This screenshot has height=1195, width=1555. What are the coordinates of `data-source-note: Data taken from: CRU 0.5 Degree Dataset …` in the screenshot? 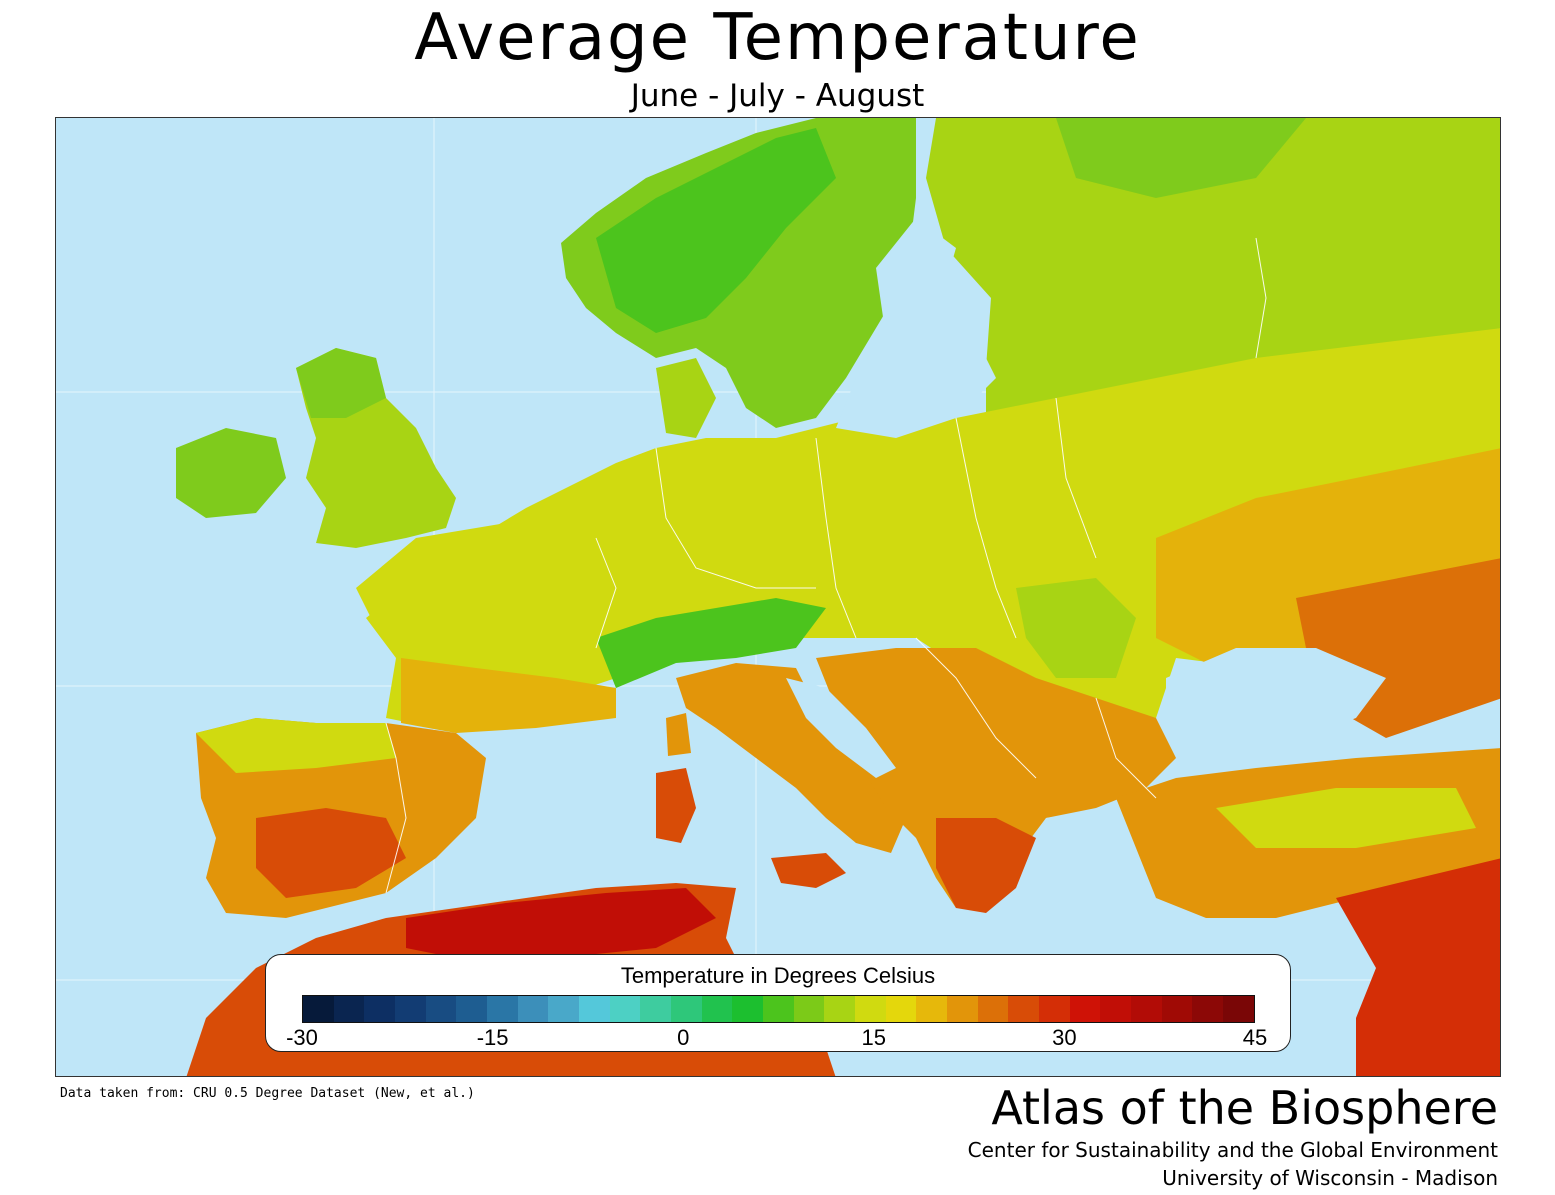 It's located at (267, 1093).